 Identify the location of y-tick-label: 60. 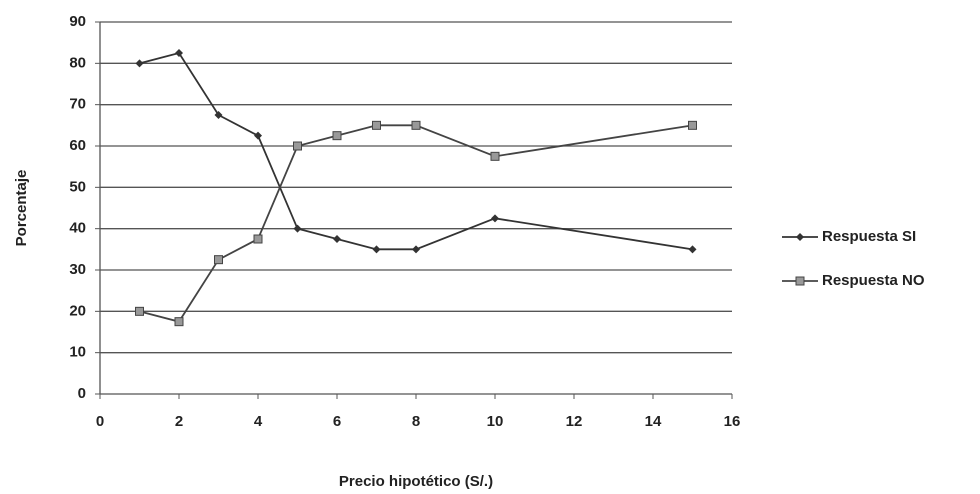
(77, 145).